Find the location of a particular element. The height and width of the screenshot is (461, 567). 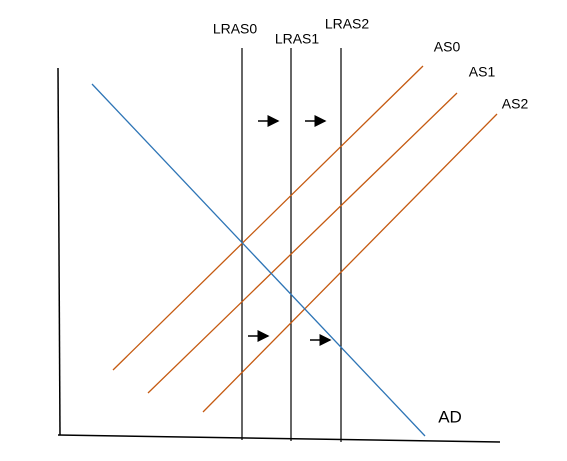

x-axis is located at coordinates (279, 438).